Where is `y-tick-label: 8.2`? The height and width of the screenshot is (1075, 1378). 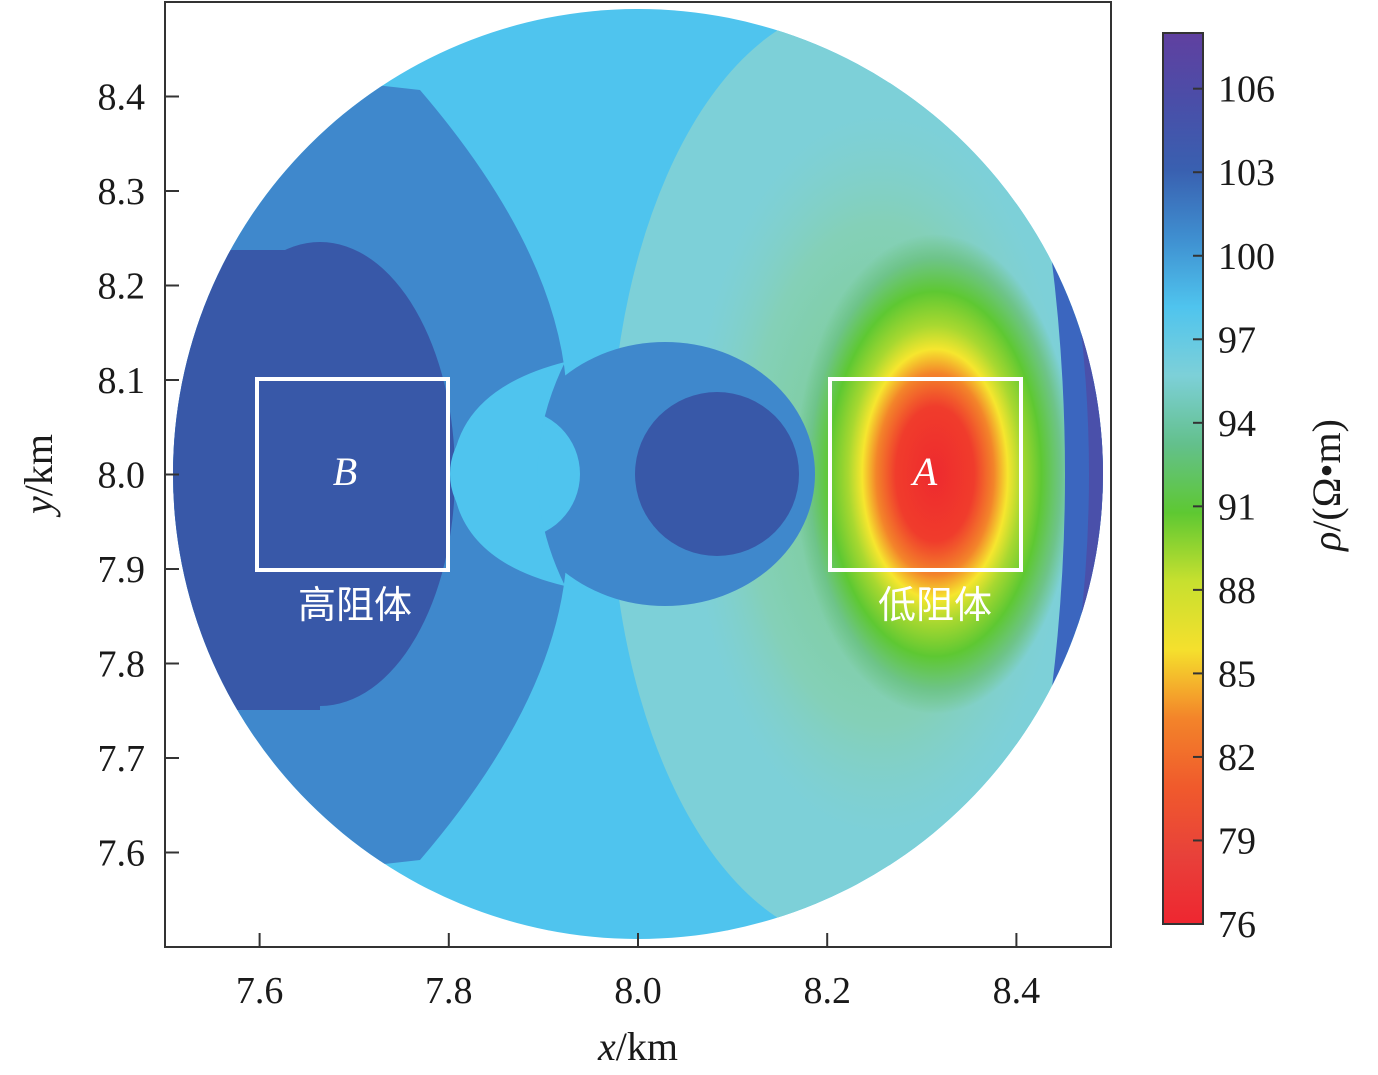 y-tick-label: 8.2 is located at coordinates (122, 287).